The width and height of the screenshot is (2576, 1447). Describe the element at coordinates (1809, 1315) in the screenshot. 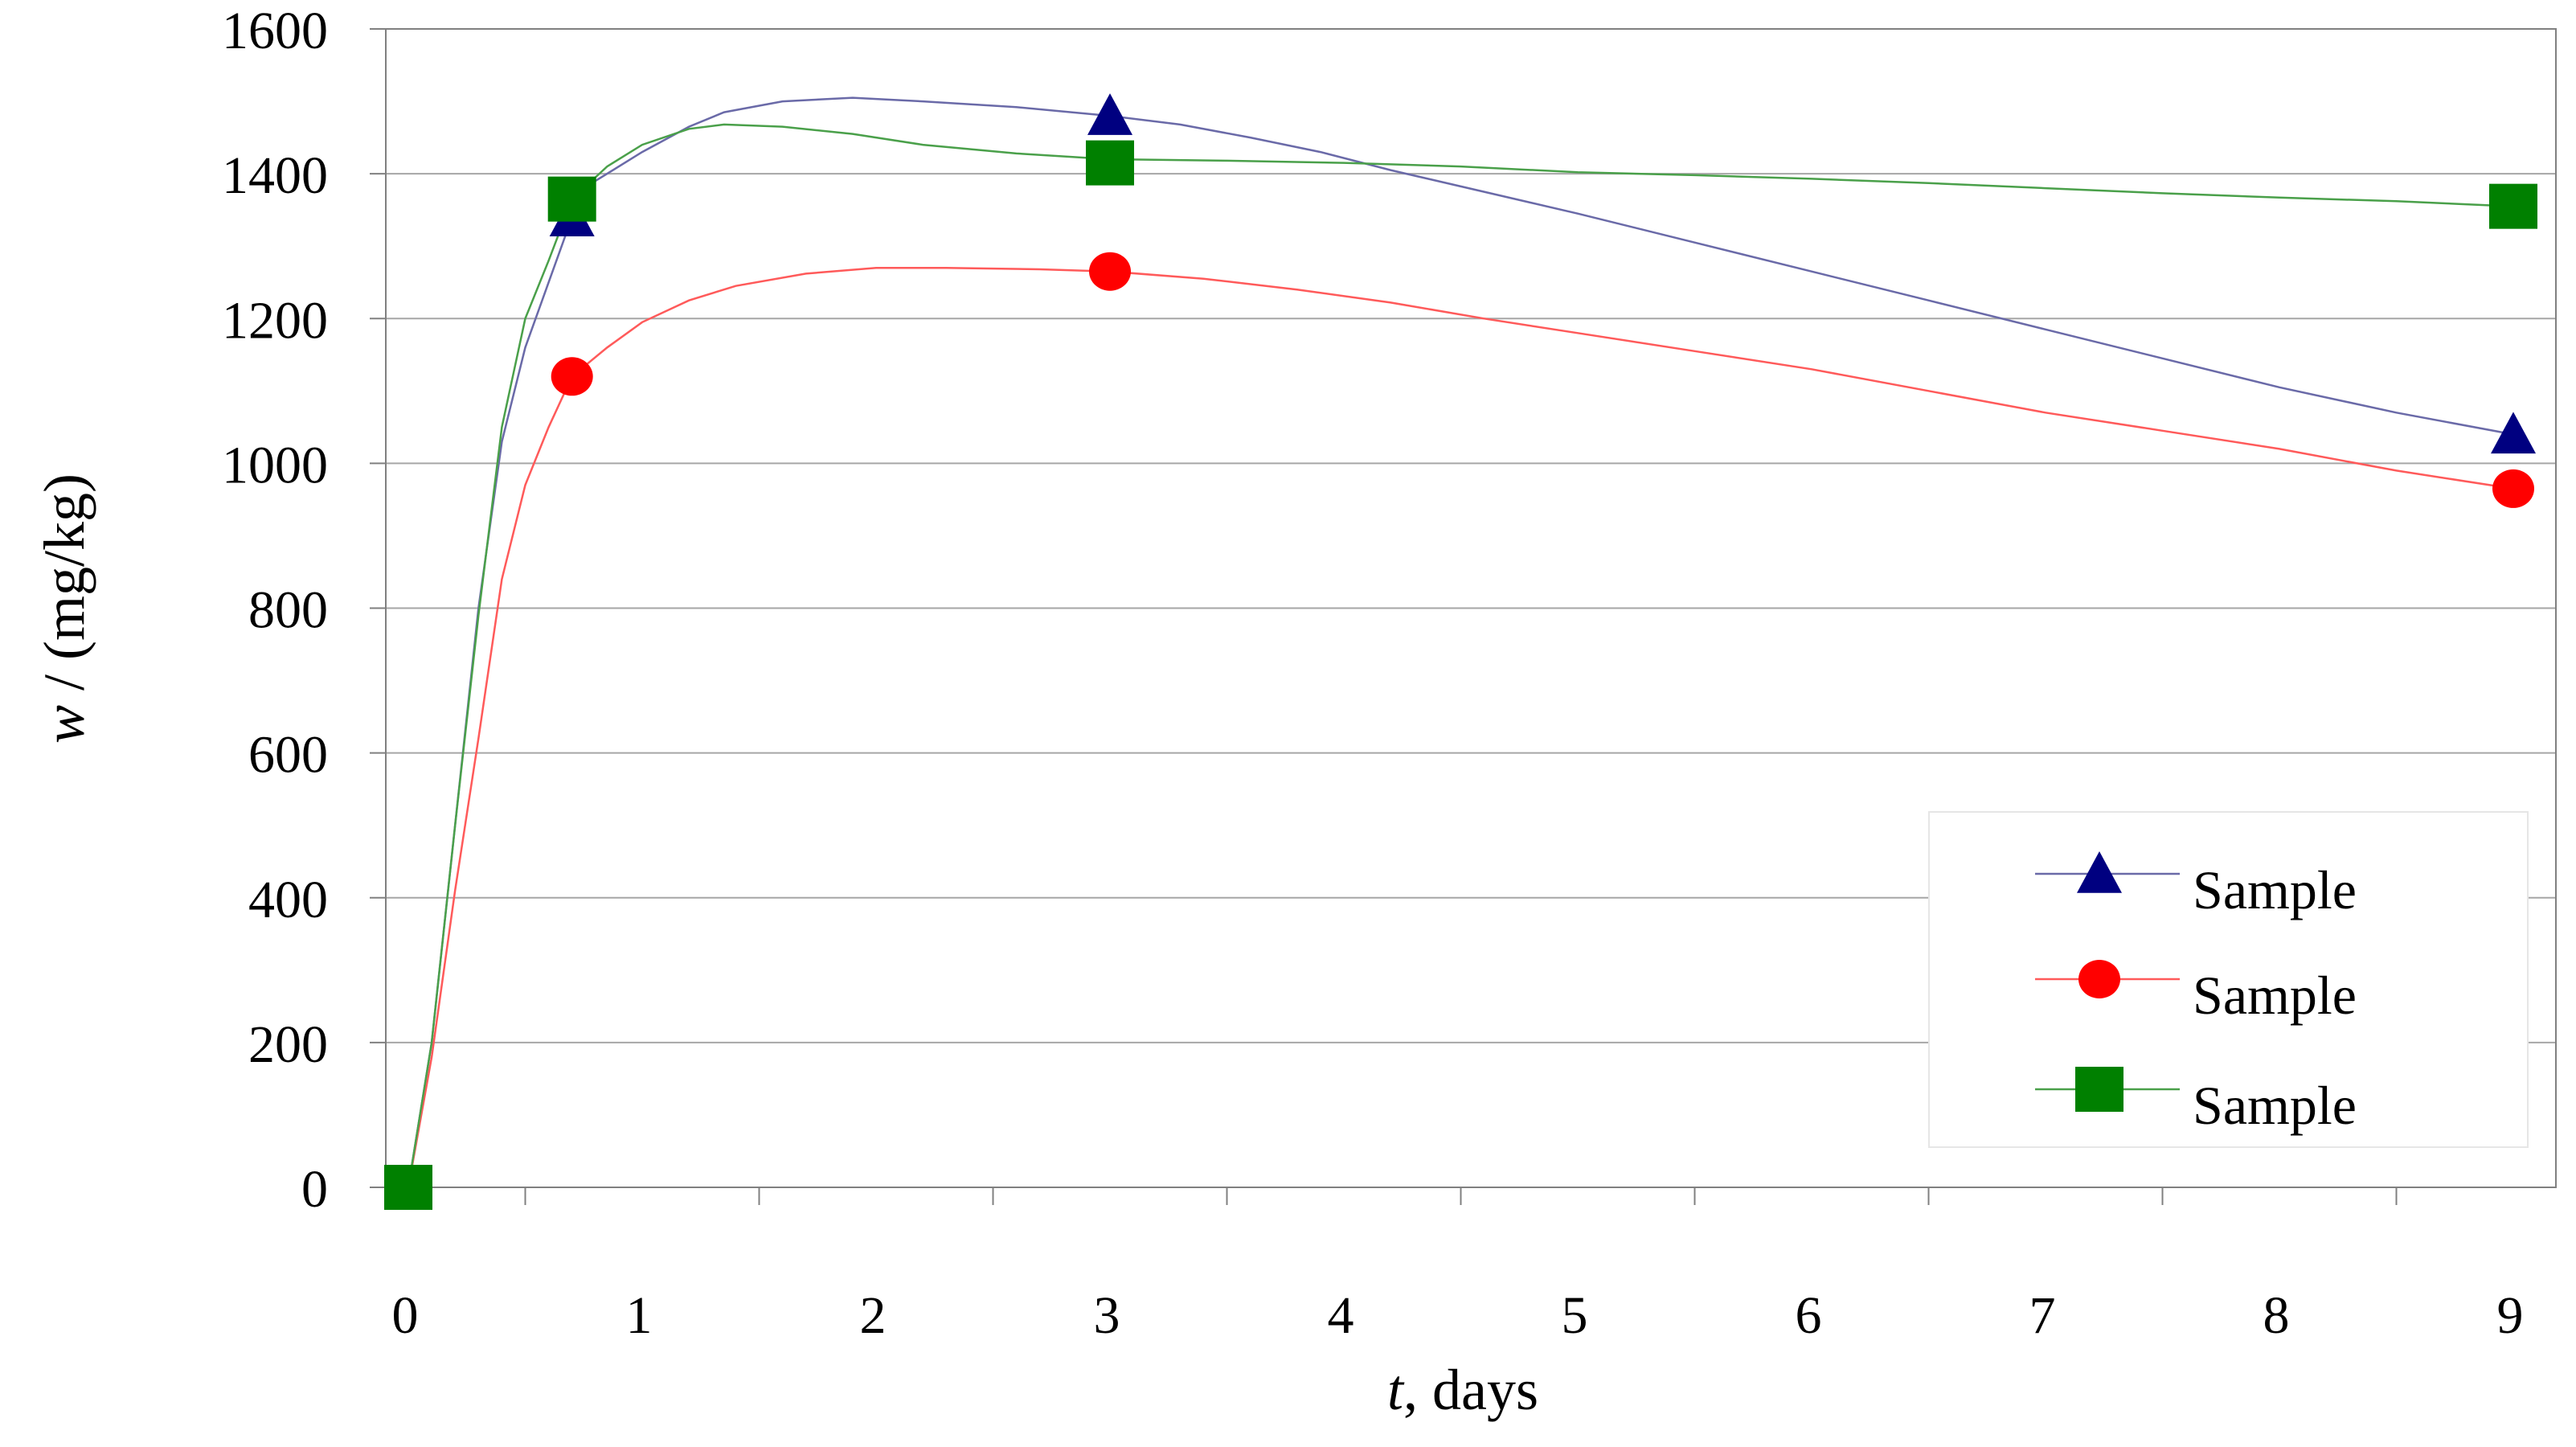

I see `x-tick-label-6: 6` at that location.